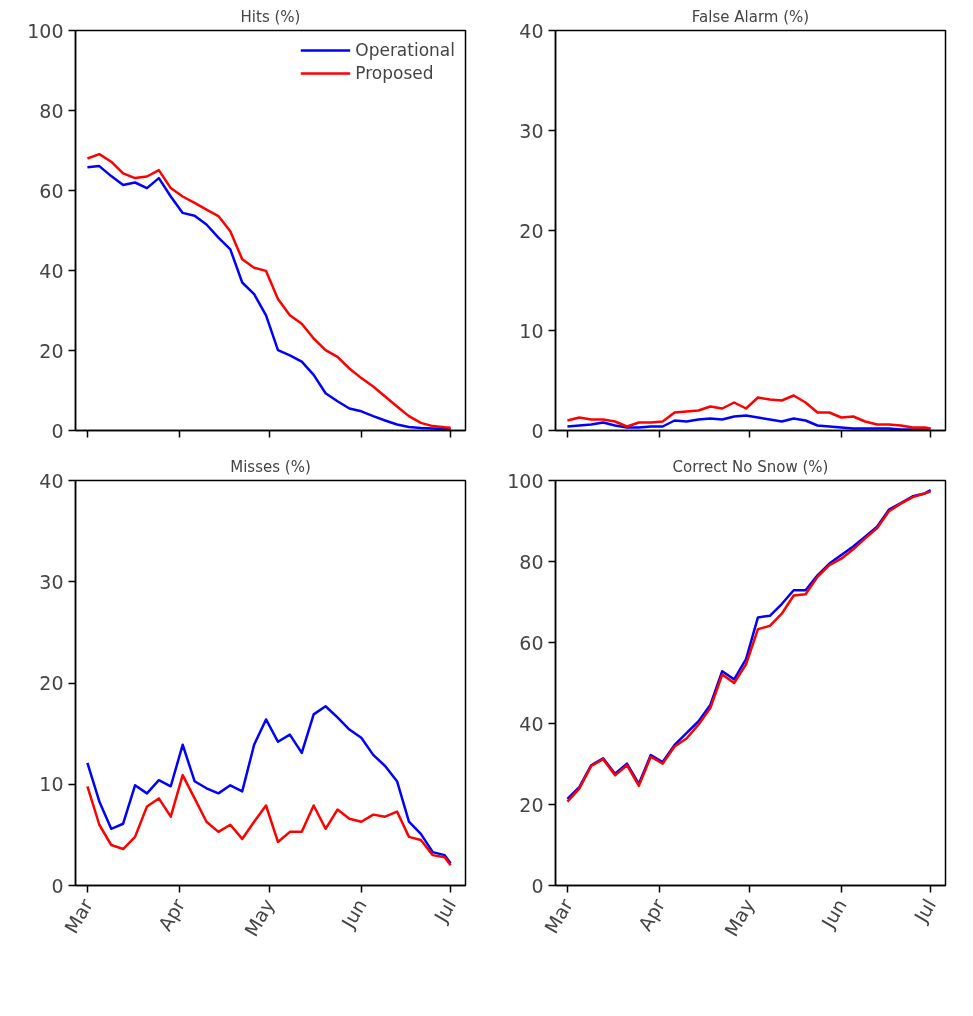 The height and width of the screenshot is (1016, 973). Describe the element at coordinates (750, 16) in the screenshot. I see `chart-title: False Alarm (%)` at that location.